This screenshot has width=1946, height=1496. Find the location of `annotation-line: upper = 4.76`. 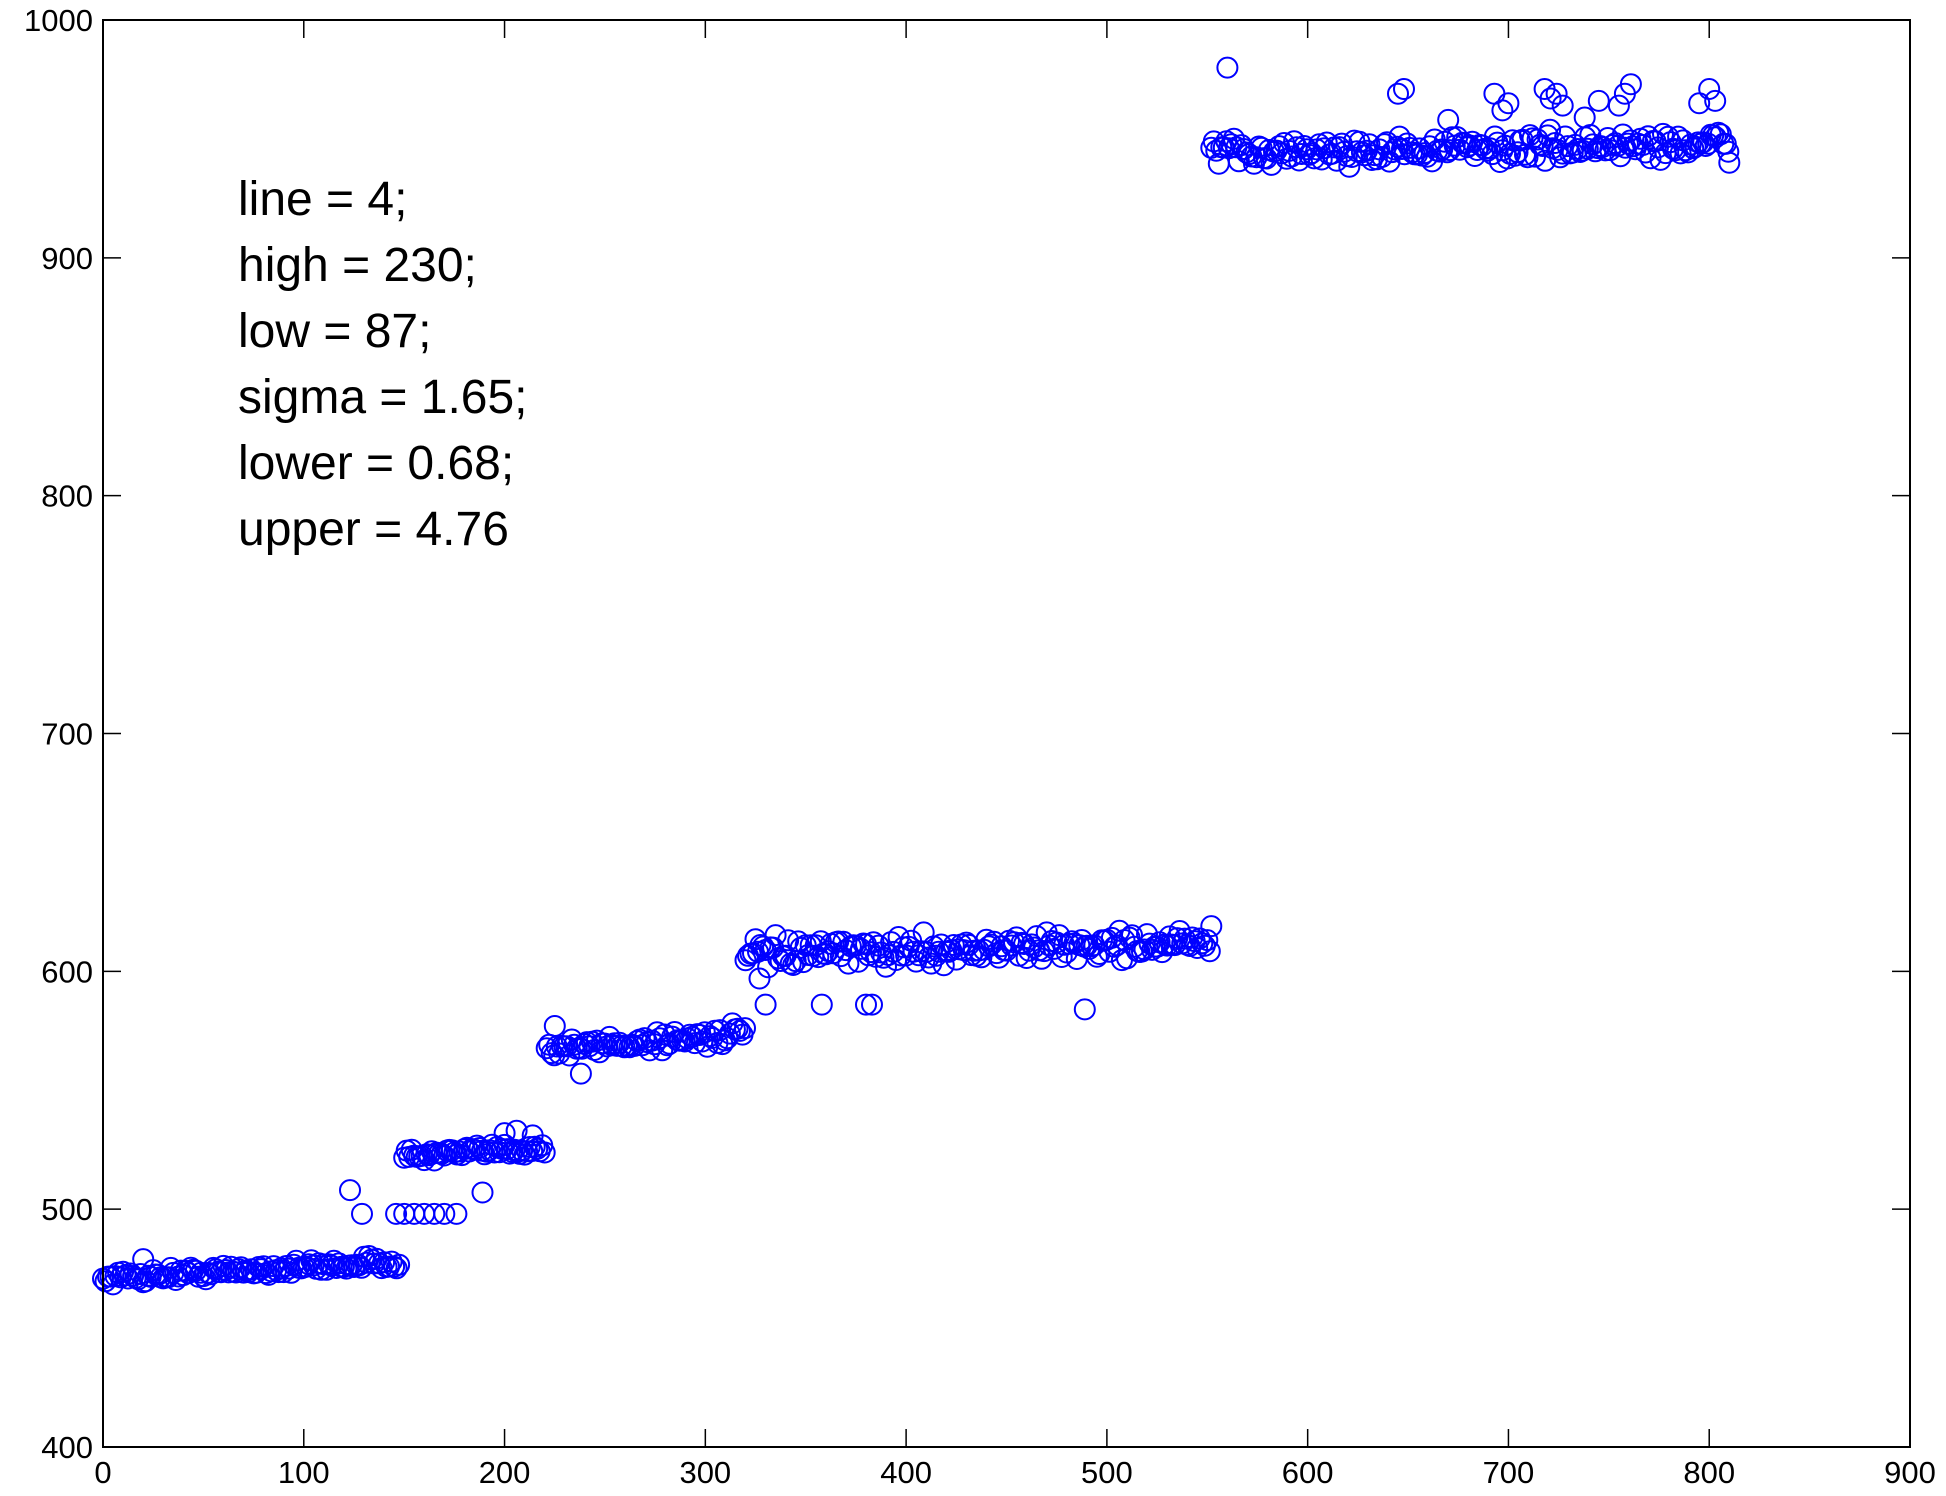

annotation-line: upper = 4.76 is located at coordinates (373, 529).